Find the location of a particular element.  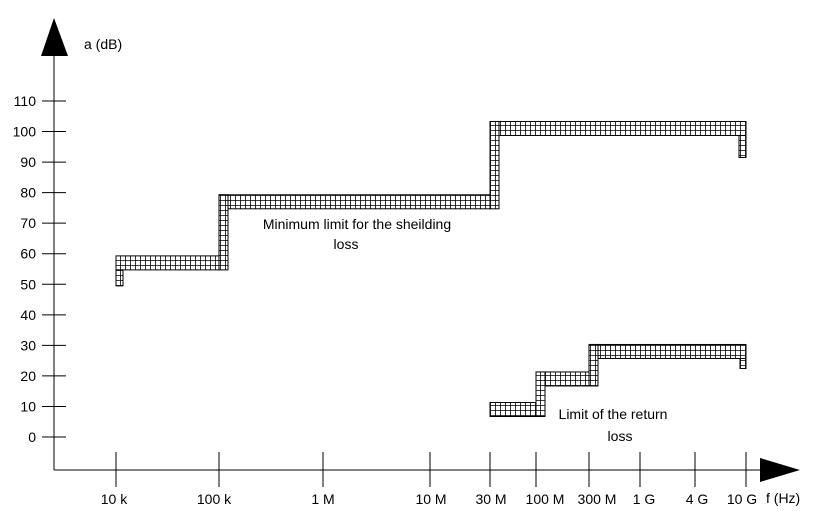

y-tick-30: 30 is located at coordinates (43, 345).